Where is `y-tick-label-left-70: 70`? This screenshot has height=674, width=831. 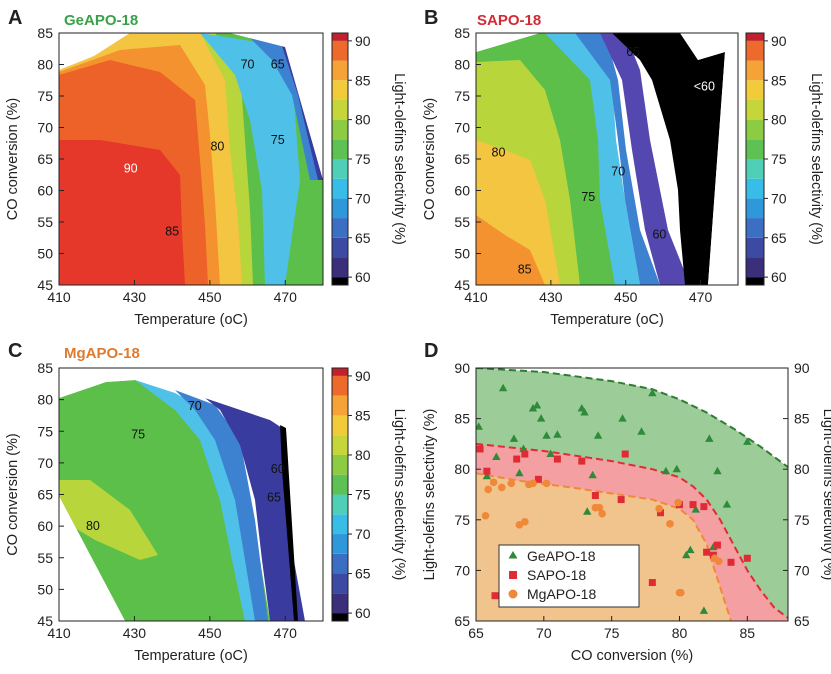 y-tick-label-left-70: 70 is located at coordinates (462, 570).